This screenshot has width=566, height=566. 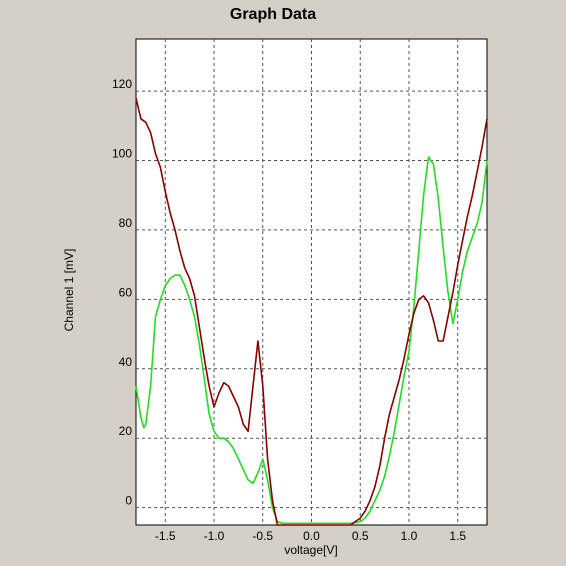 I want to click on y-tick-label: 0, so click(x=128, y=501).